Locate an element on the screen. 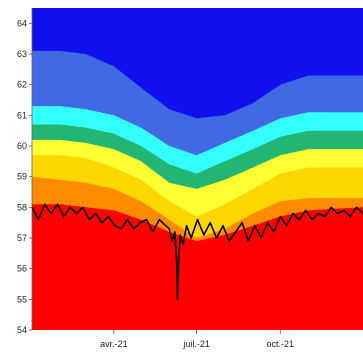  x-tick-label: juil.-21 is located at coordinates (196, 344).